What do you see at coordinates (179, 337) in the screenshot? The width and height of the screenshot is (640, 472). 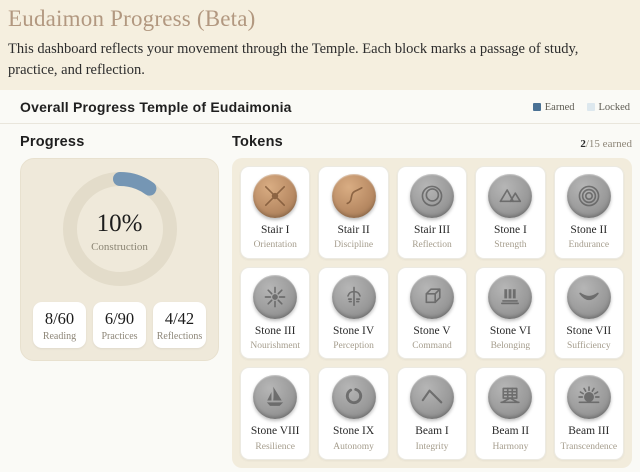 I see `stat-label: Reflections` at bounding box center [179, 337].